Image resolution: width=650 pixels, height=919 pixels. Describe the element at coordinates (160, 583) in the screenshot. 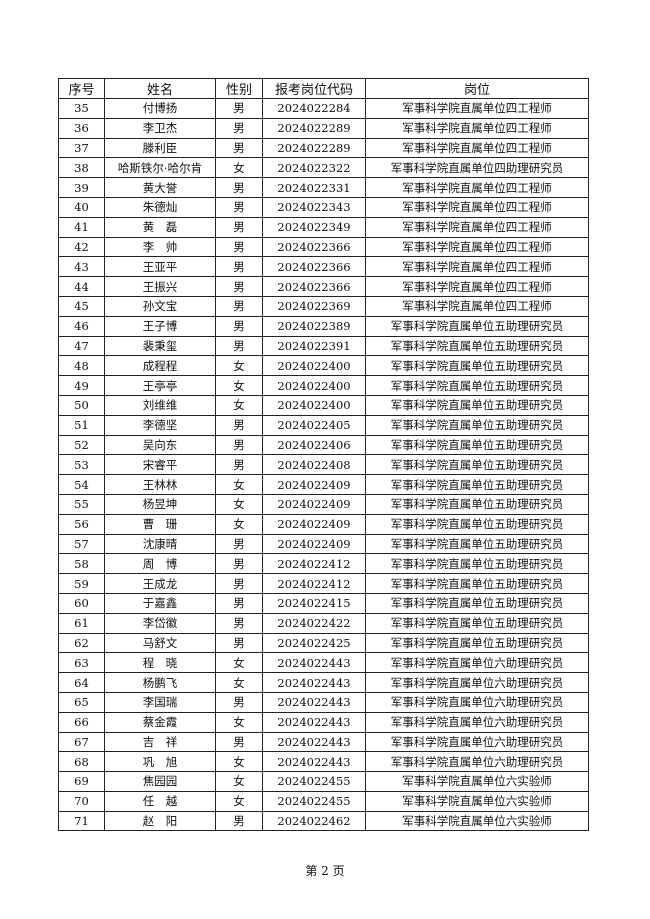

I see `cell-name: 王成龙` at that location.